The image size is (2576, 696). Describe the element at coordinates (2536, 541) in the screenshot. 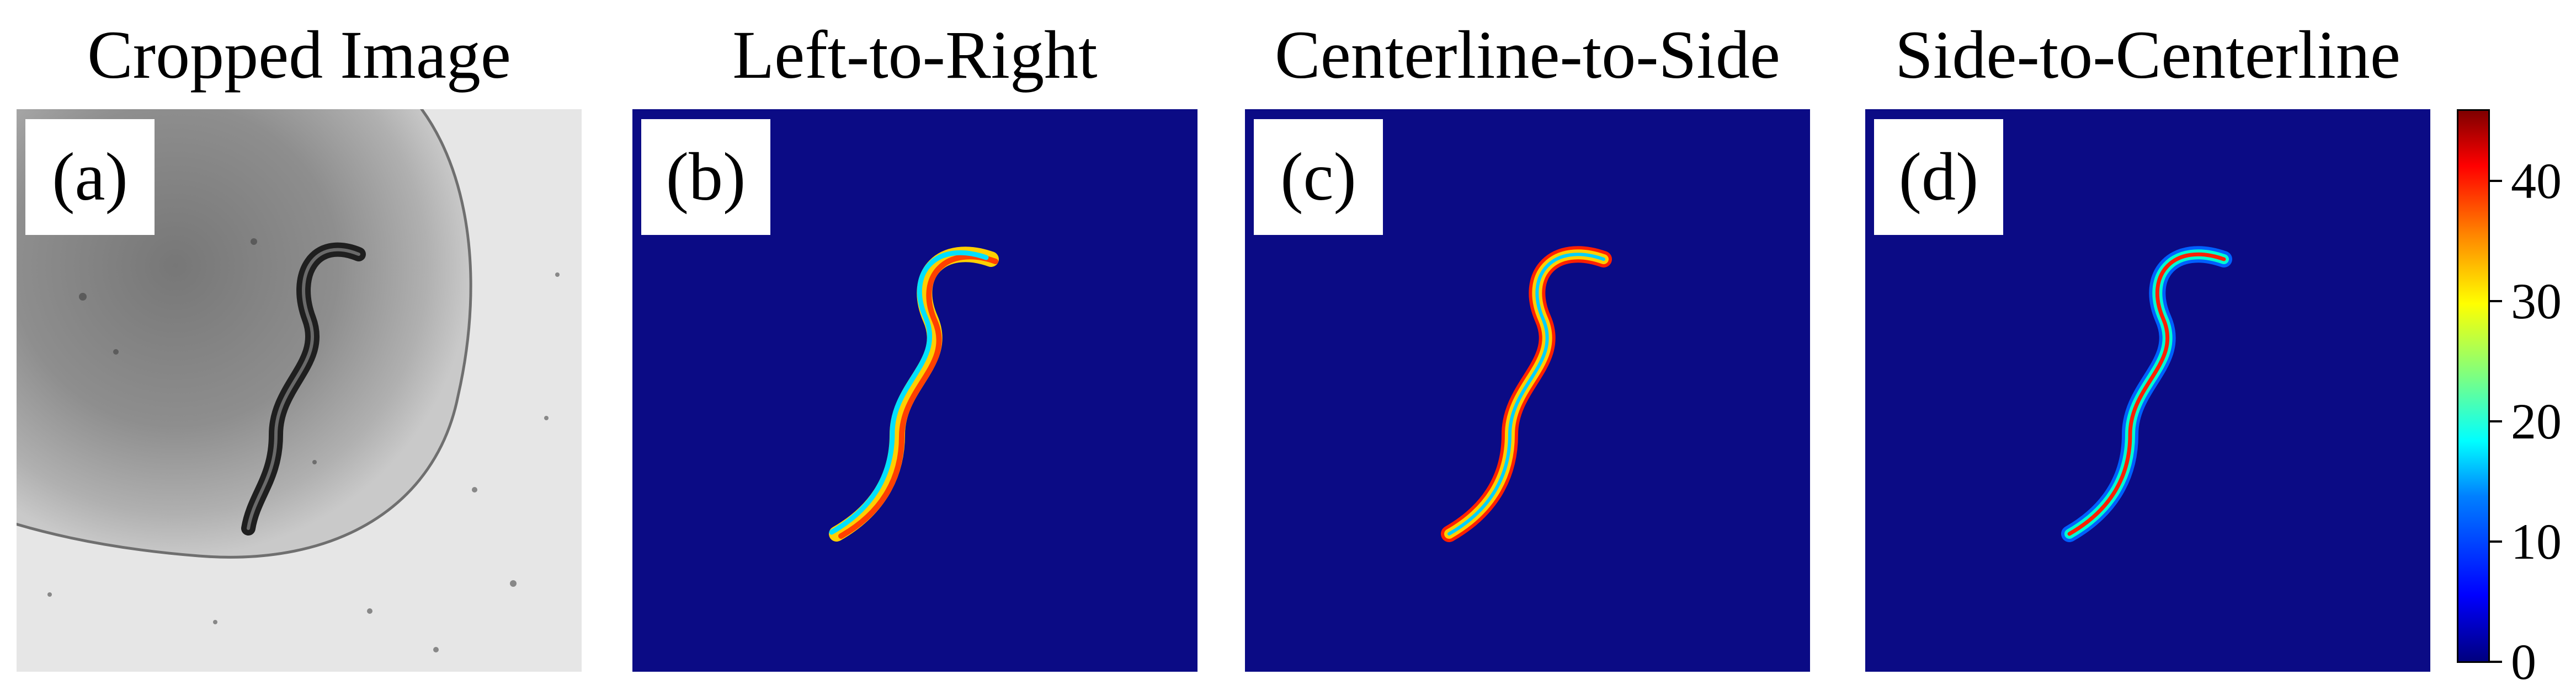

I see `colorbar-label-10: 10` at that location.